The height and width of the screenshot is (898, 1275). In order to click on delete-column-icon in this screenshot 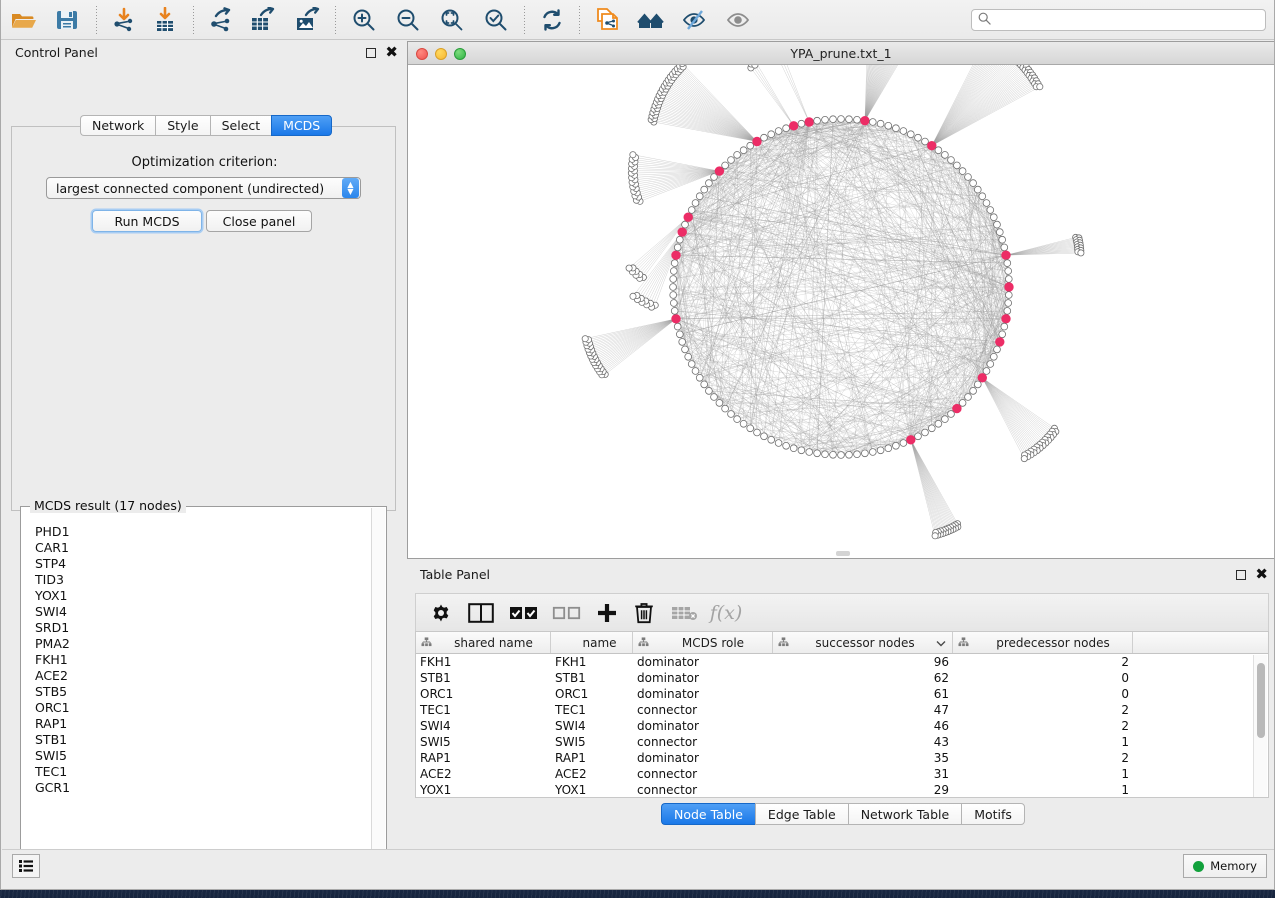, I will do `click(644, 613)`.